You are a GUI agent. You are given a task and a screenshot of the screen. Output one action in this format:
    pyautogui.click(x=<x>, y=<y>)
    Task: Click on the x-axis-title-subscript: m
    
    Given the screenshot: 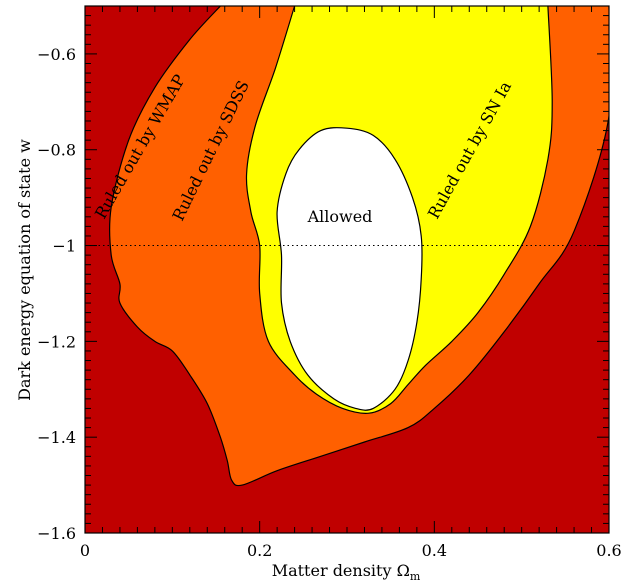 What is the action you would take?
    pyautogui.click(x=415, y=576)
    